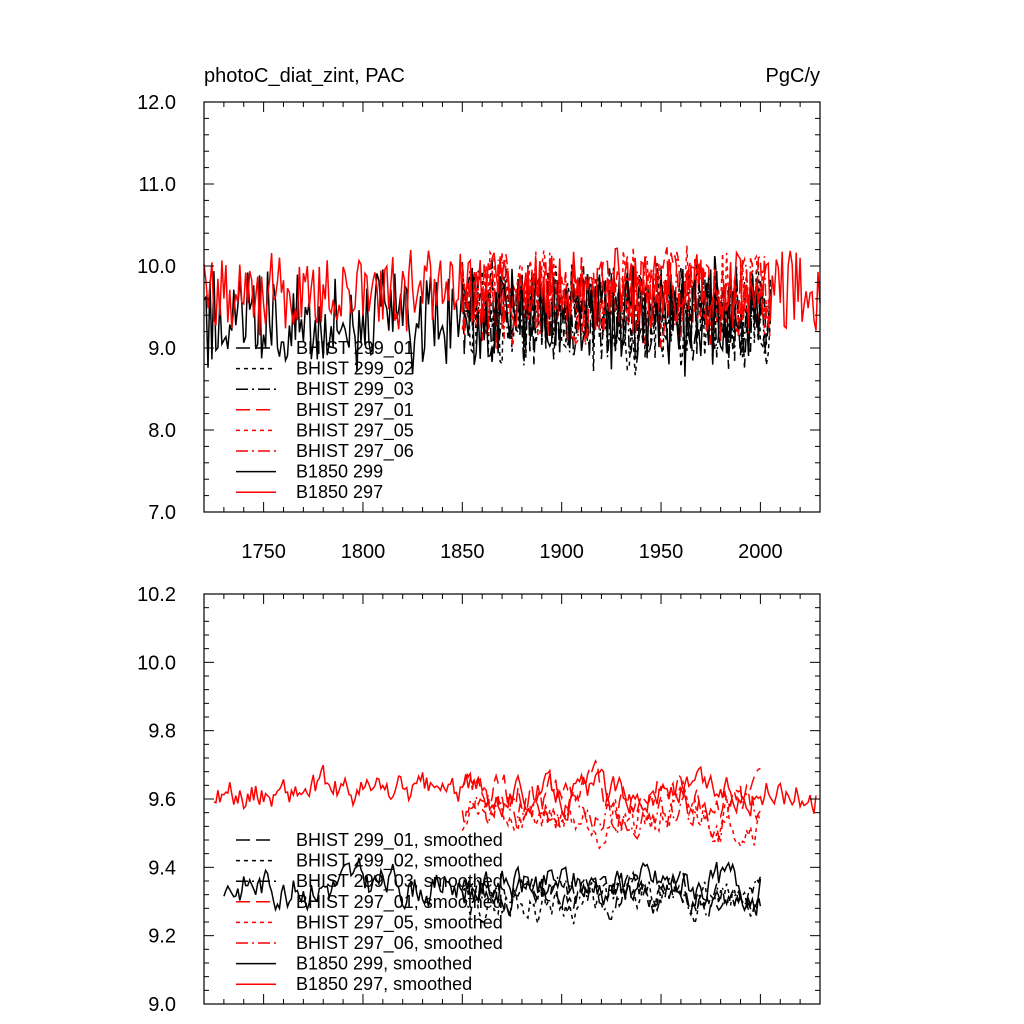 The height and width of the screenshot is (1024, 1024). I want to click on top-y-tick-label: 9.0, so click(162, 349).